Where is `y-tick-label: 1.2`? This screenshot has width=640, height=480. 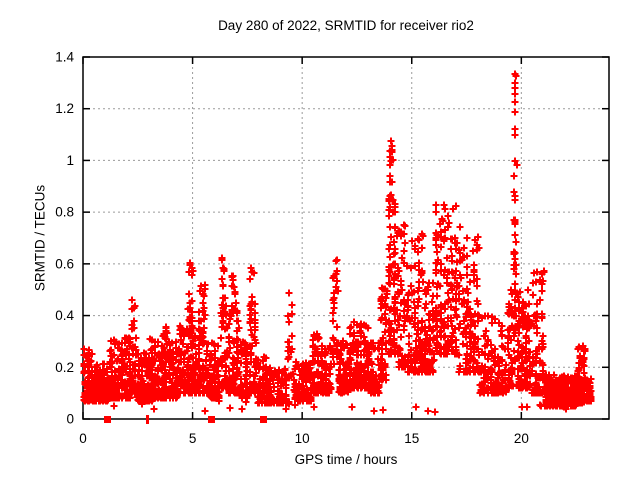
y-tick-label: 1.2 is located at coordinates (64, 108).